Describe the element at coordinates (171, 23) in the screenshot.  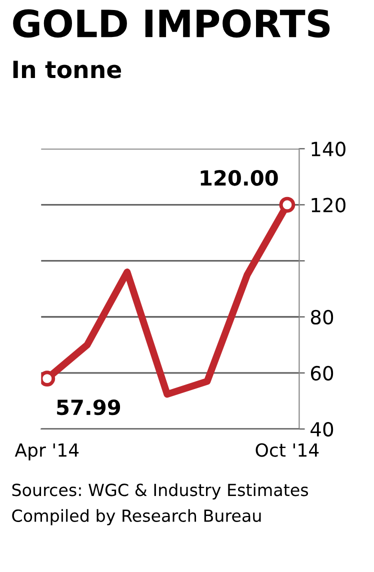
I see `chart-title: GOLD IMPORTS` at that location.